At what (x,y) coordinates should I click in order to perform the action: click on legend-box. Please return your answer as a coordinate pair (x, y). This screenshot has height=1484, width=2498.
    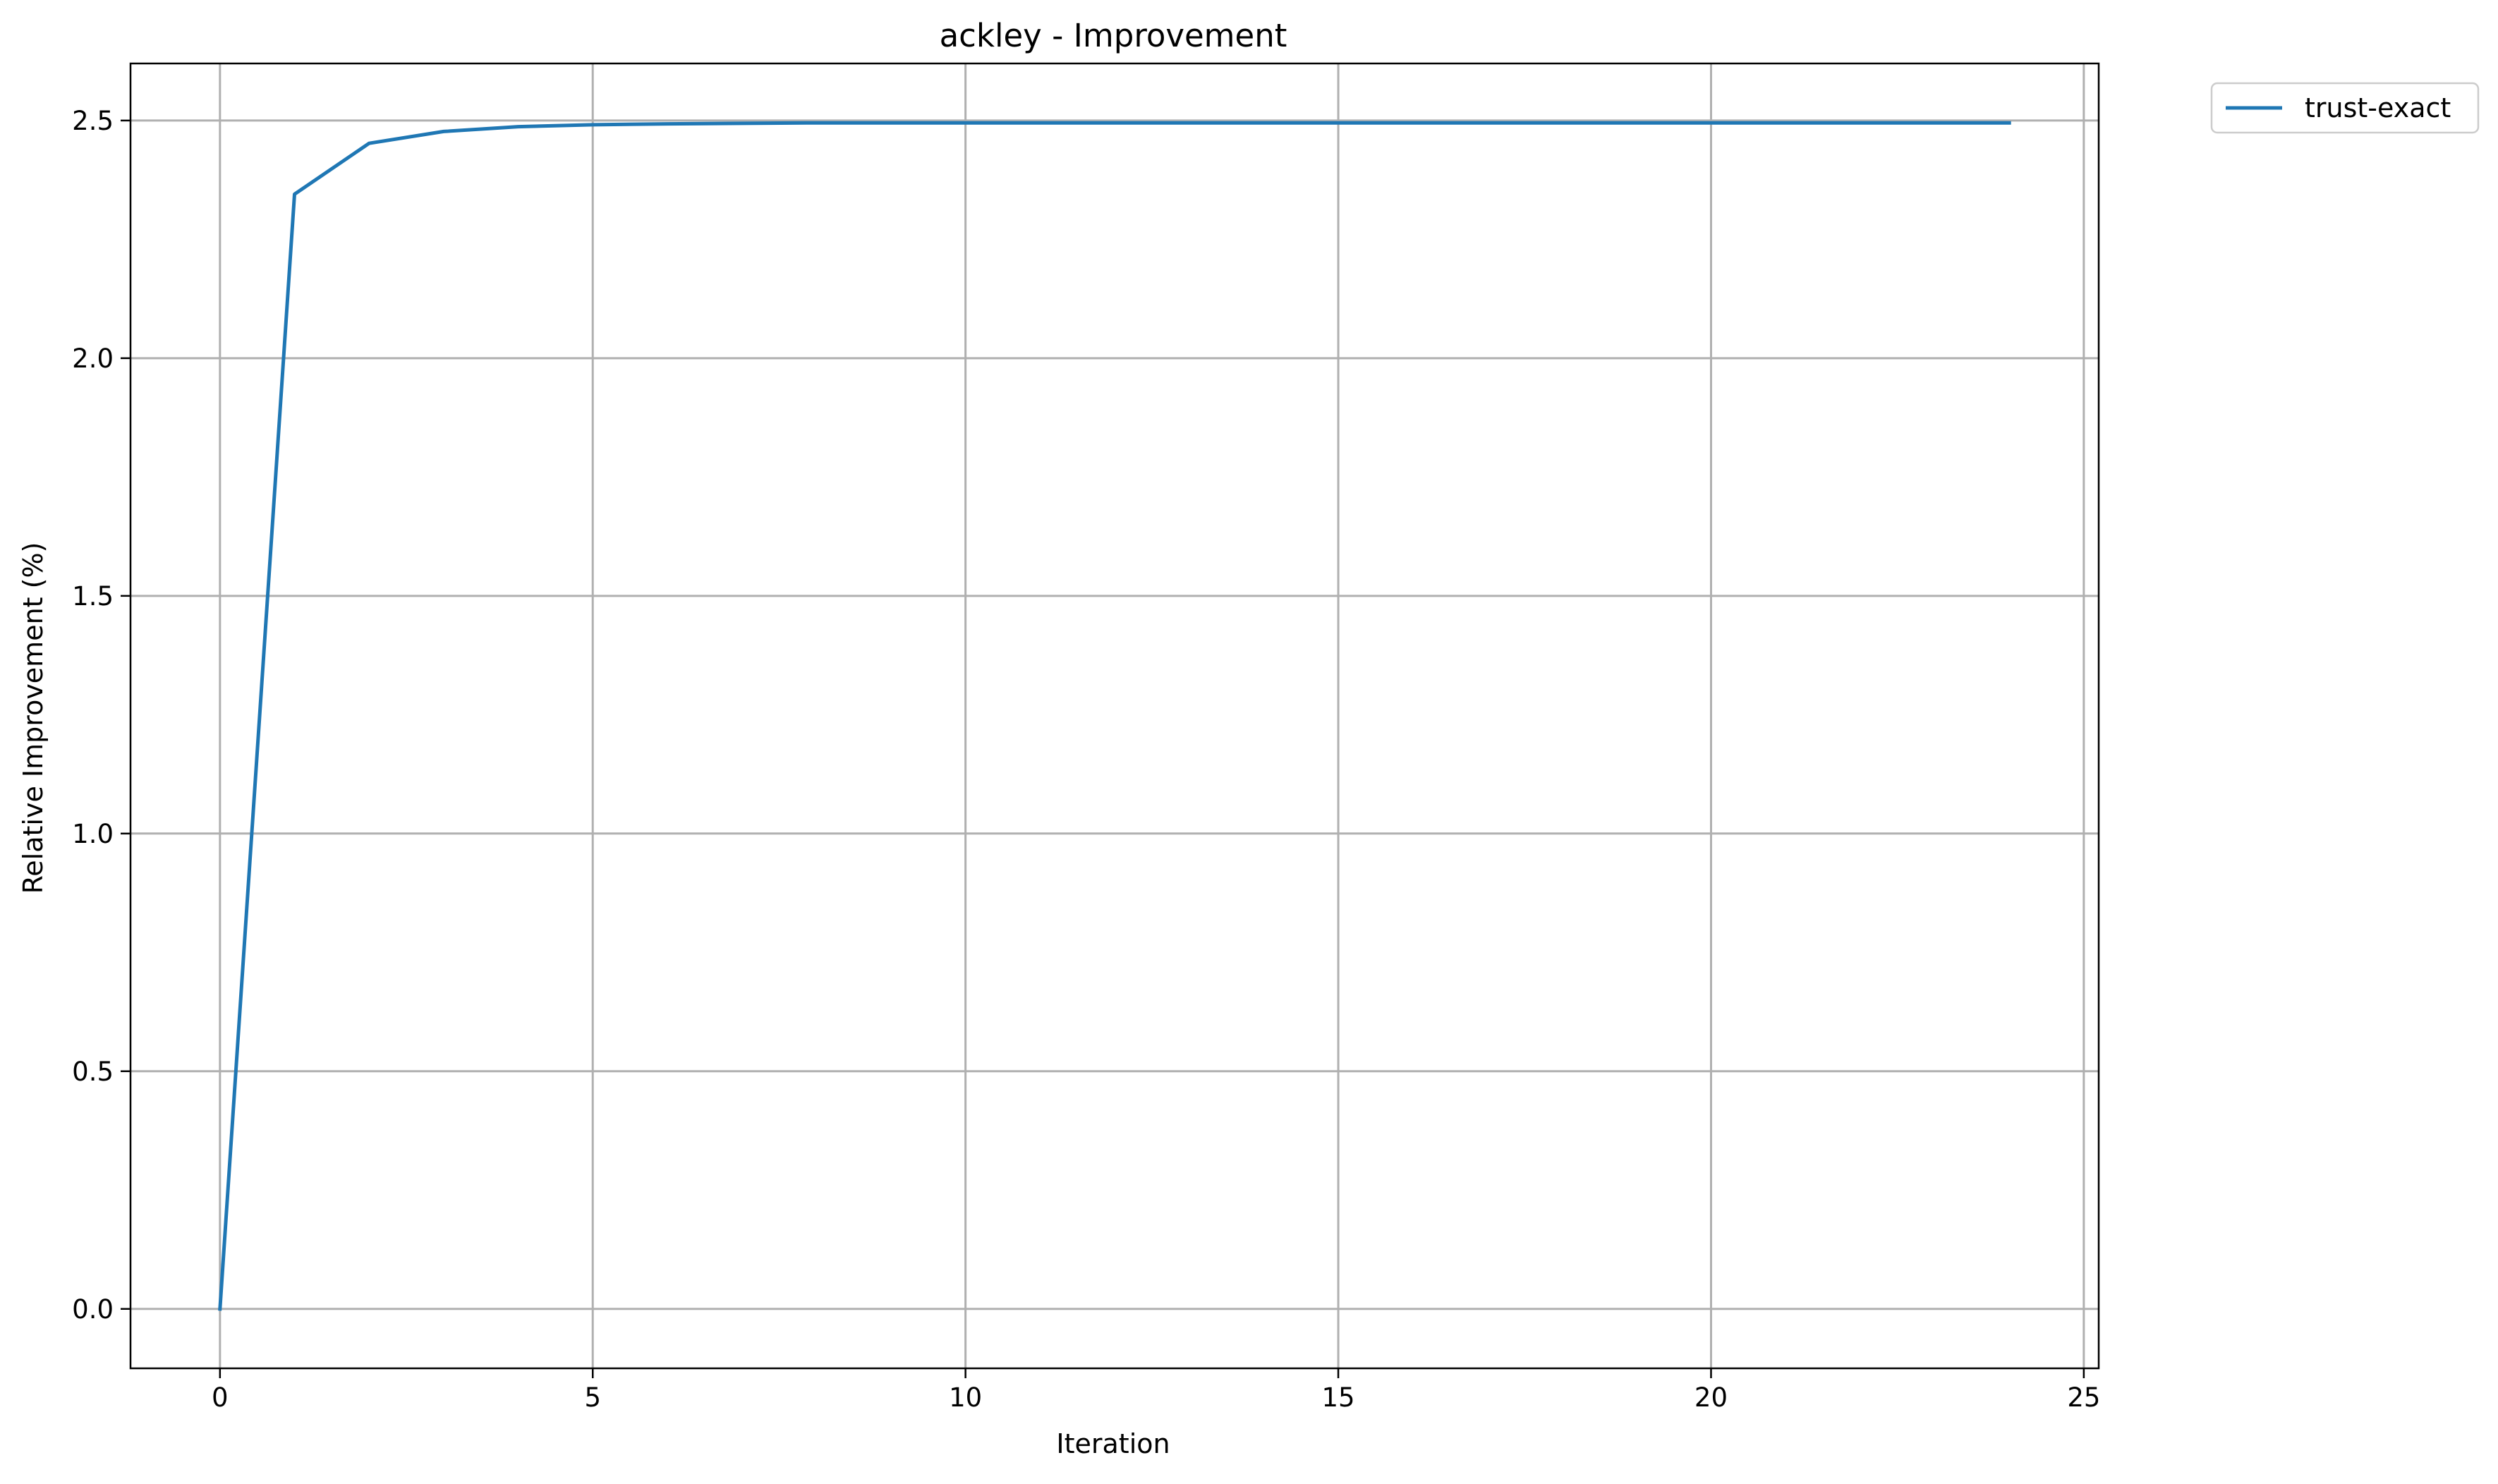
    Looking at the image, I should click on (2345, 108).